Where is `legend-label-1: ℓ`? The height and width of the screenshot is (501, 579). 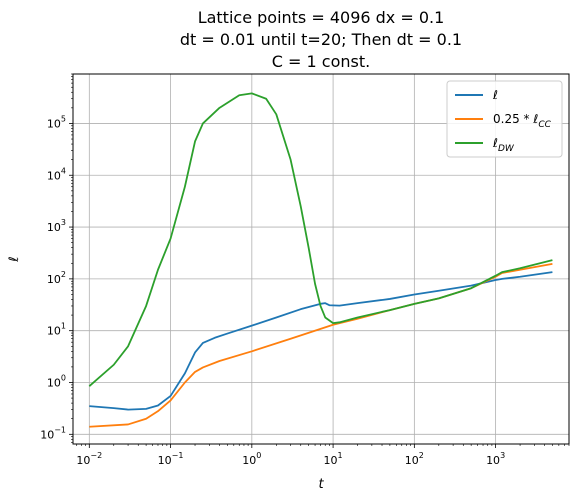 legend-label-1: ℓ is located at coordinates (495, 95).